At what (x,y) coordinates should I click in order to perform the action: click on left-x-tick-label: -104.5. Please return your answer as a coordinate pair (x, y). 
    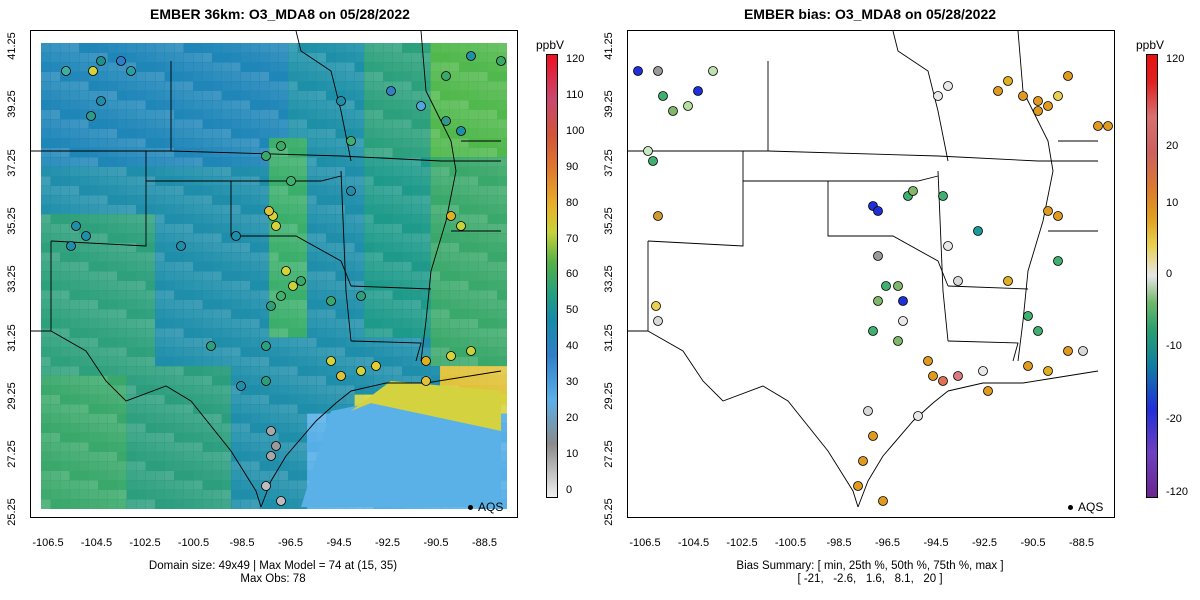
    Looking at the image, I should click on (96, 543).